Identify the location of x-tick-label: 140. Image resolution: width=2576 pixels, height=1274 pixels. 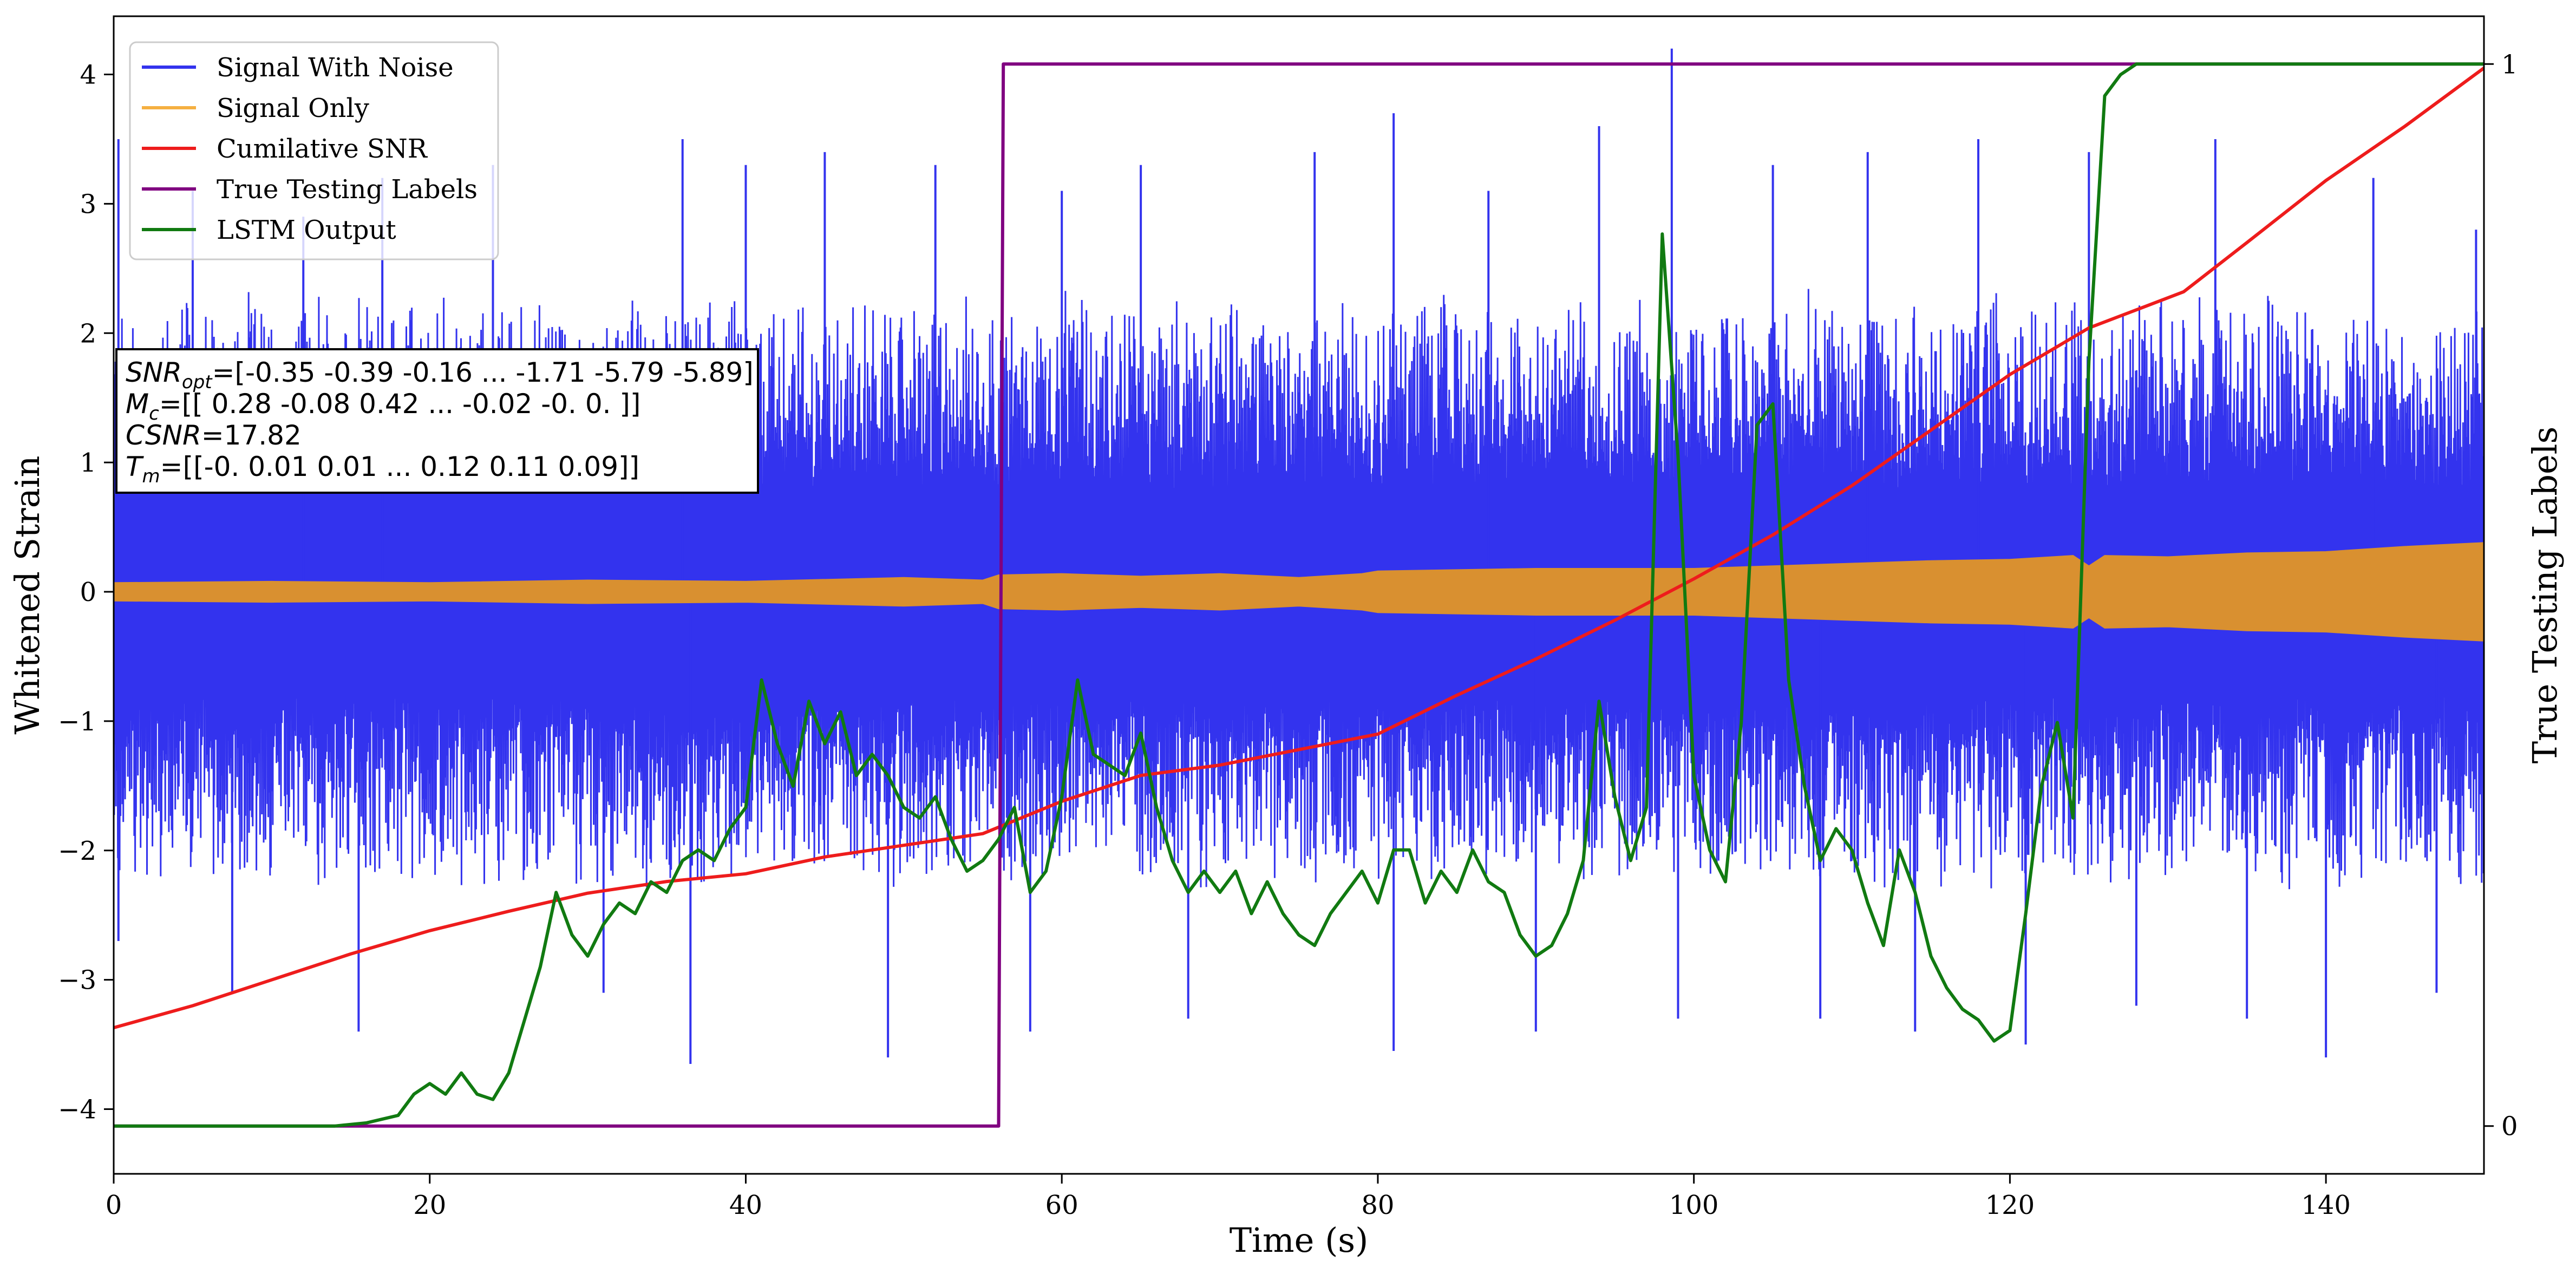
(2326, 1205).